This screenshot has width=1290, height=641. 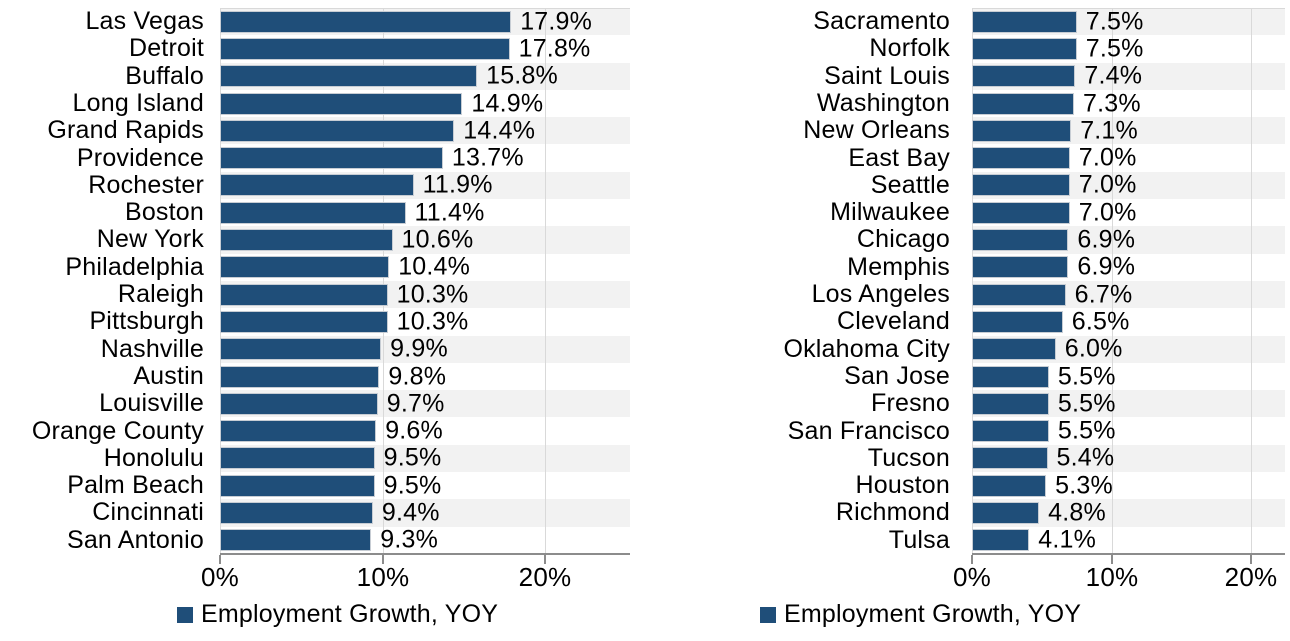 I want to click on category-label: Sacramento, so click(x=881, y=21).